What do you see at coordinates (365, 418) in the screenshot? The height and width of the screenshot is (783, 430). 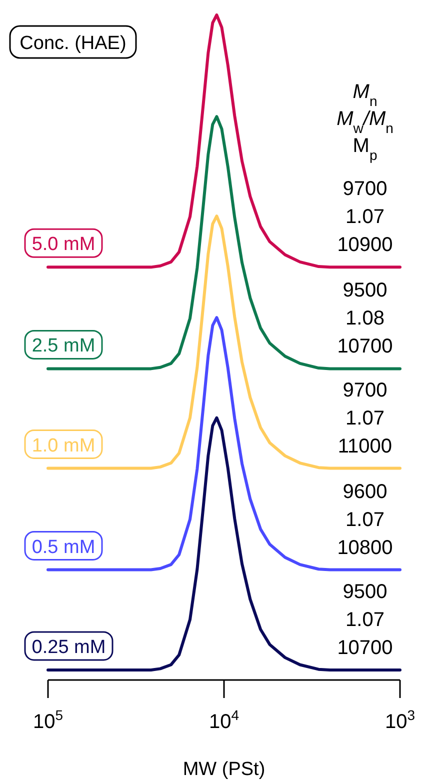 I see `annotation: 9700 1.07 11000` at bounding box center [365, 418].